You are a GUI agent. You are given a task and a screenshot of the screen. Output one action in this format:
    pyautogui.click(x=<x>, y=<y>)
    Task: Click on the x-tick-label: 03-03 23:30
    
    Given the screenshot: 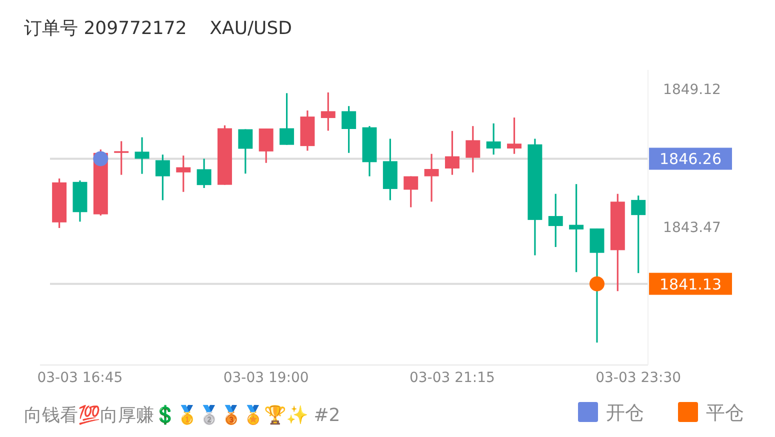 What is the action you would take?
    pyautogui.click(x=639, y=378)
    